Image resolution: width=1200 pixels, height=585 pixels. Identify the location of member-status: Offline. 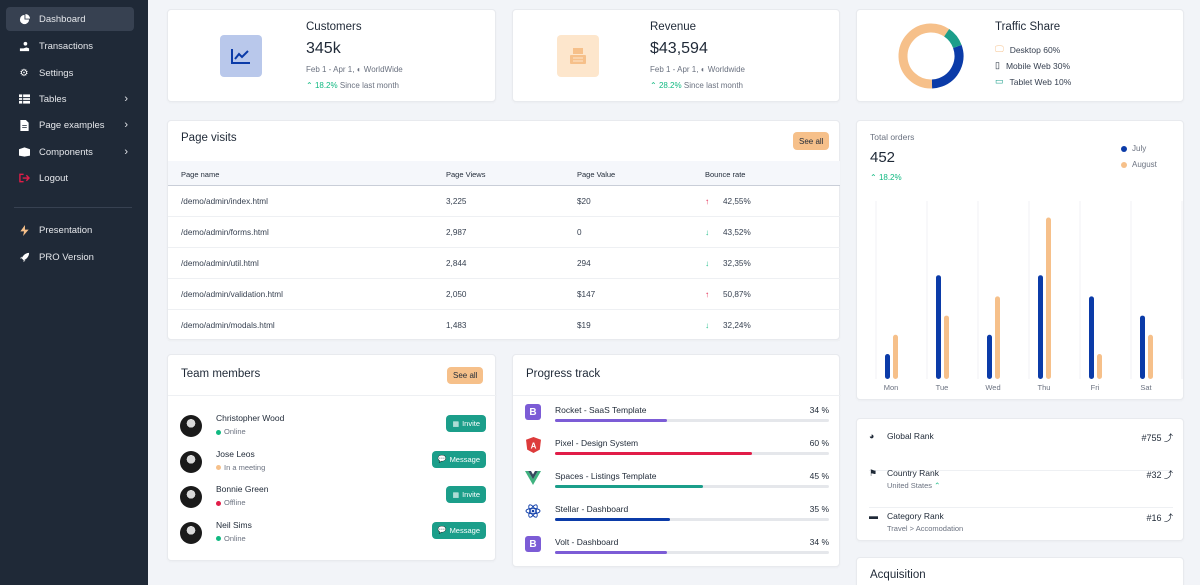
(231, 502).